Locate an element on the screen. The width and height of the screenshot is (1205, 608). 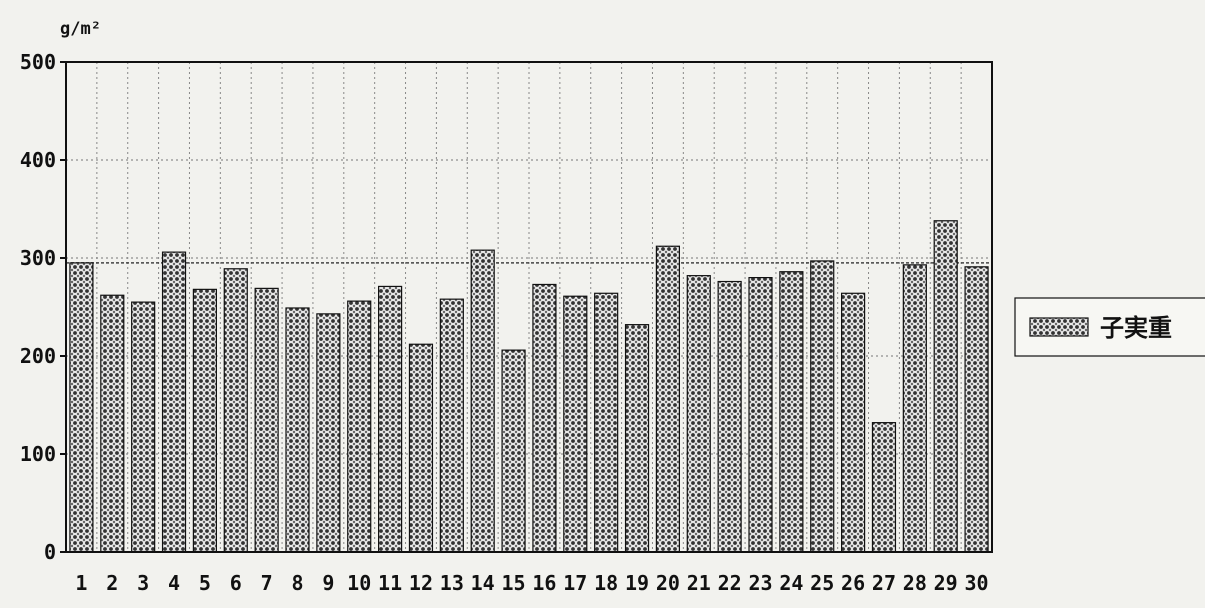
x-tick-label: 15 is located at coordinates (514, 583).